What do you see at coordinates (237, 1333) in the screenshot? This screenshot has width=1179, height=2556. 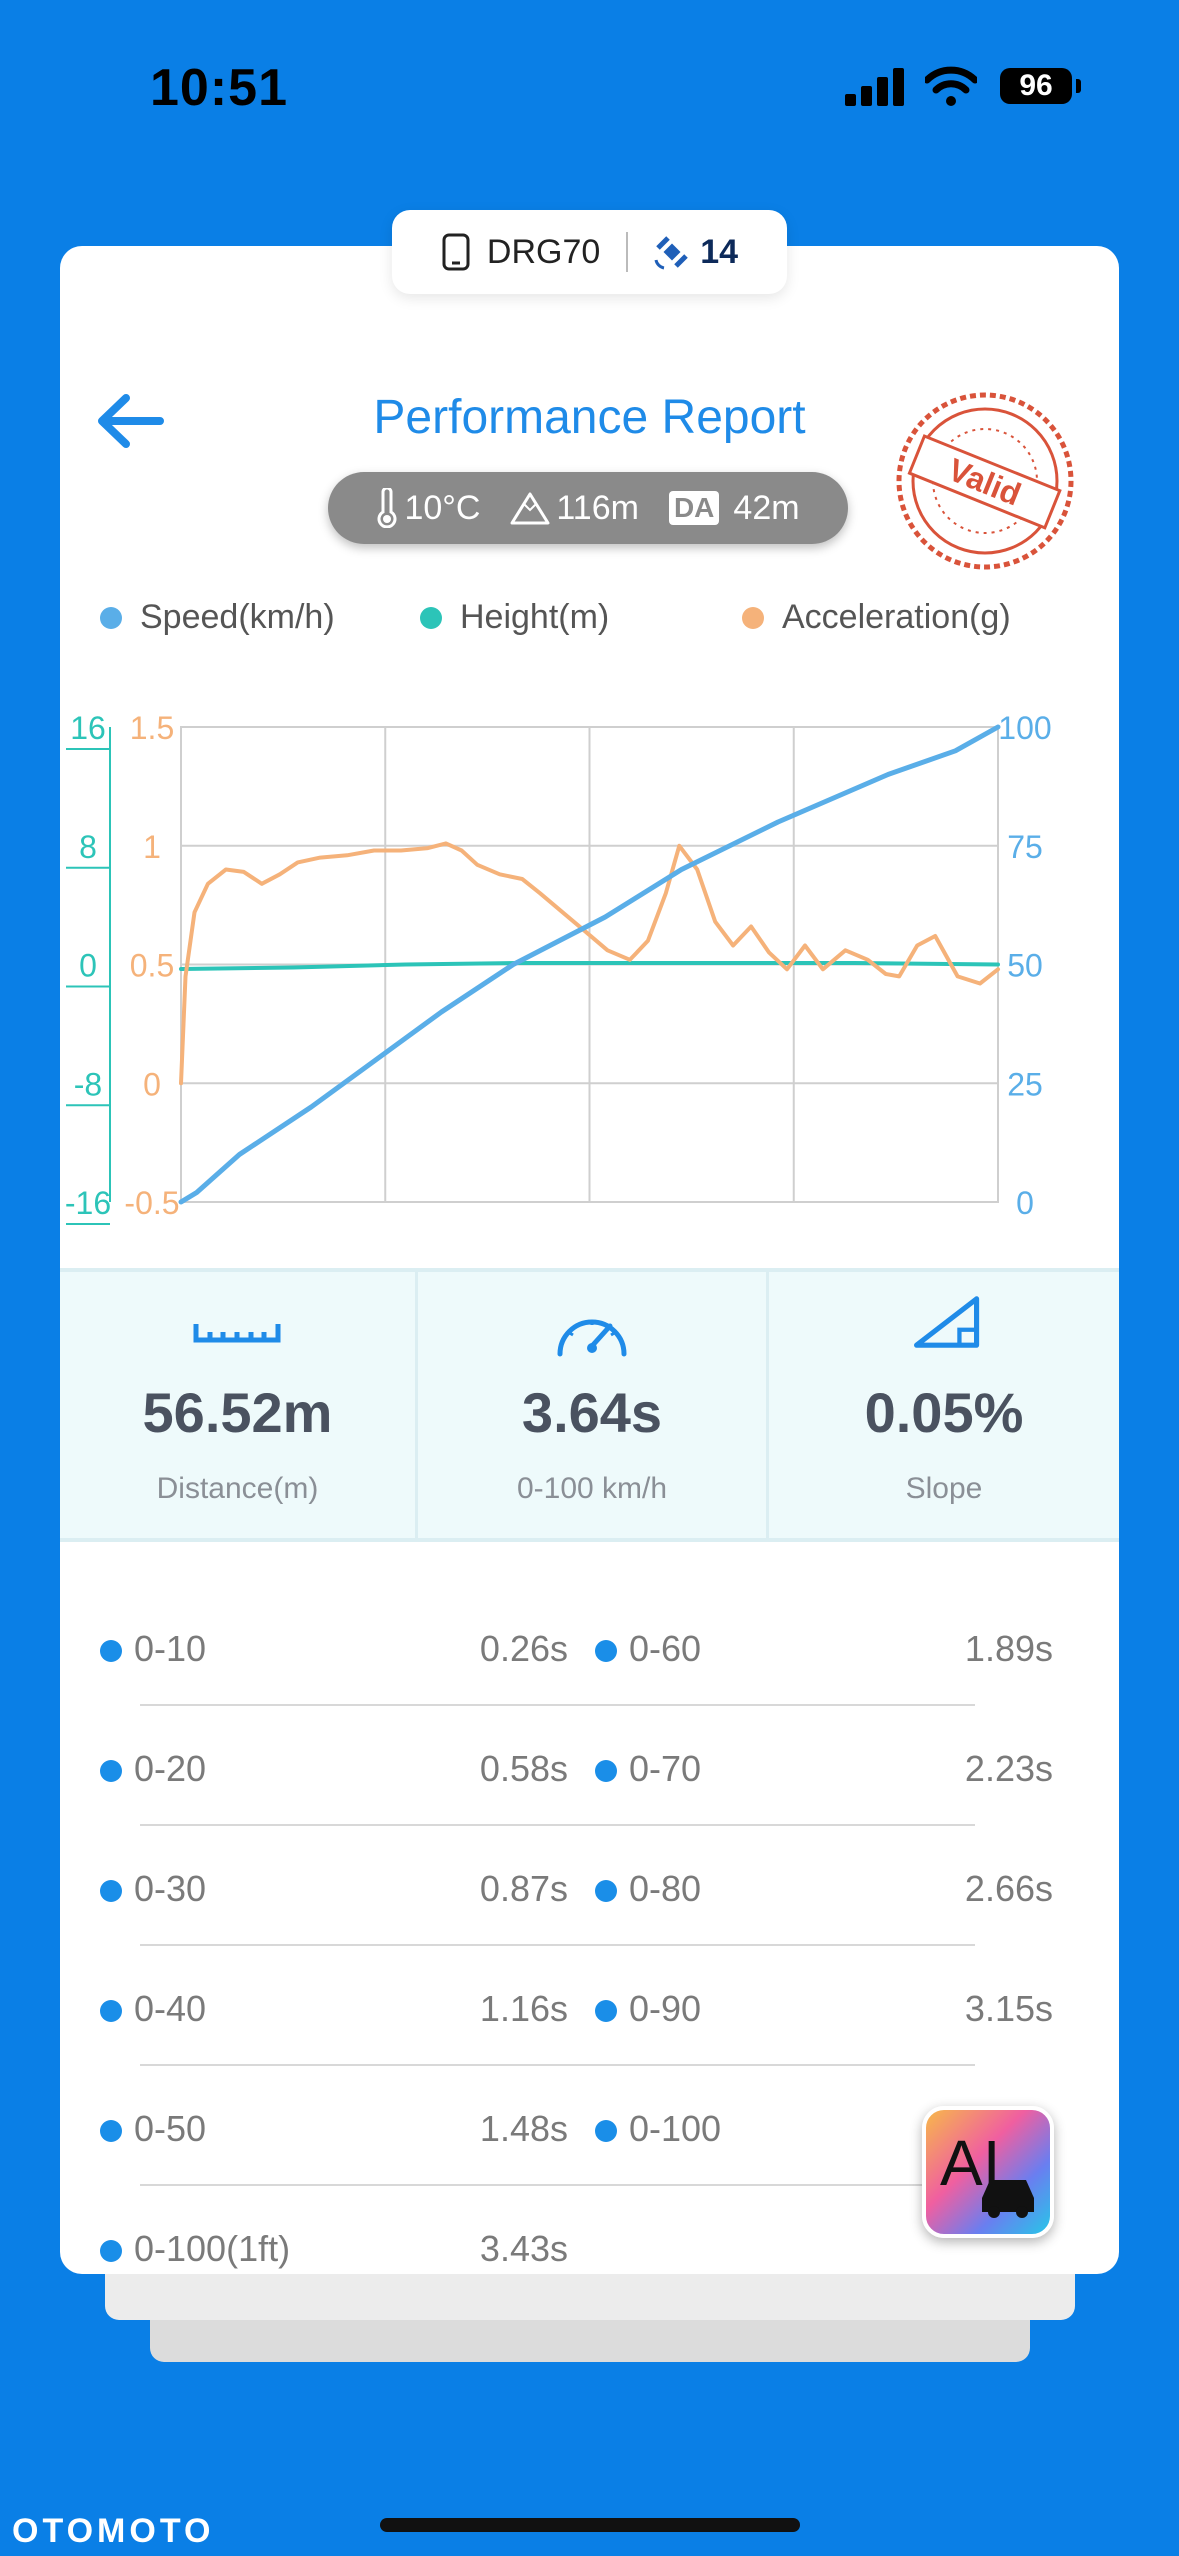 I see `ruler-icon` at bounding box center [237, 1333].